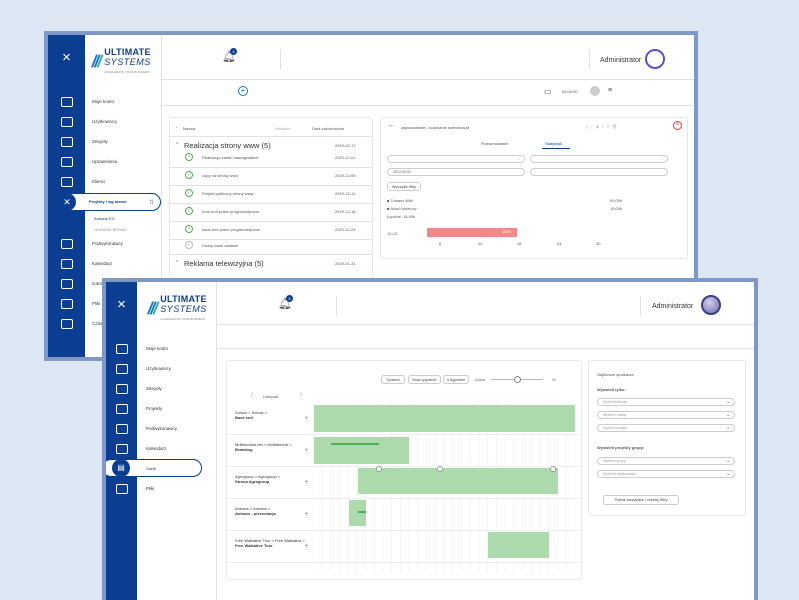 Image resolution: width=799 pixels, height=600 pixels. What do you see at coordinates (271, 415) in the screenshot?
I see `gantt-row-label: Schulz > Schulz > Back end` at bounding box center [271, 415].